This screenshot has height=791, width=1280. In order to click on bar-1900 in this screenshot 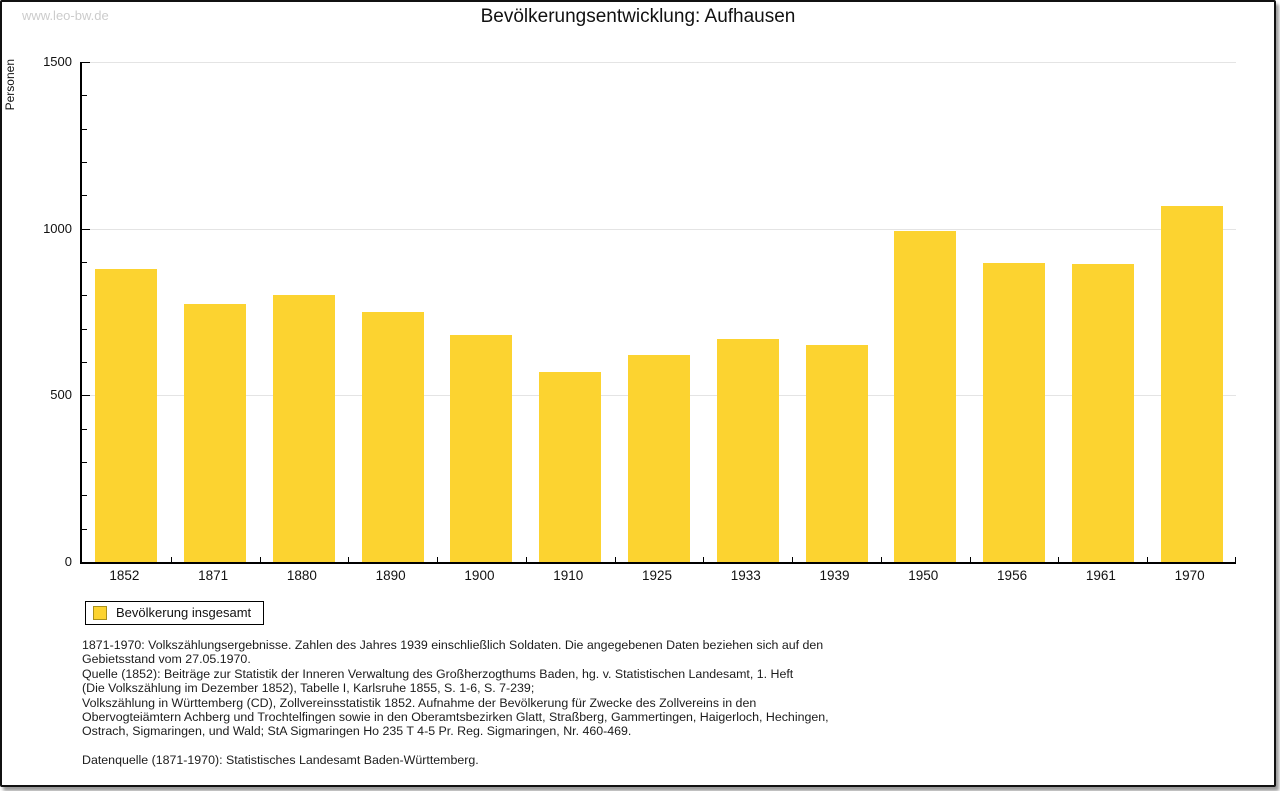, I will do `click(481, 448)`.